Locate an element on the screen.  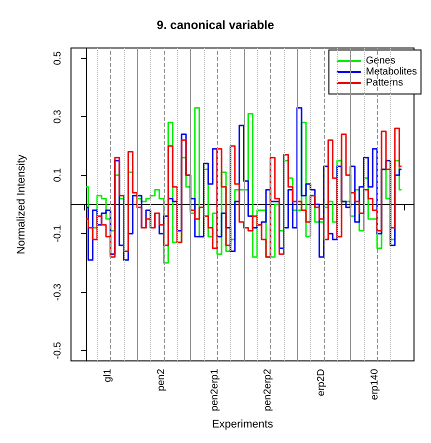
y-tick-label: -0.1 is located at coordinates (58, 233).